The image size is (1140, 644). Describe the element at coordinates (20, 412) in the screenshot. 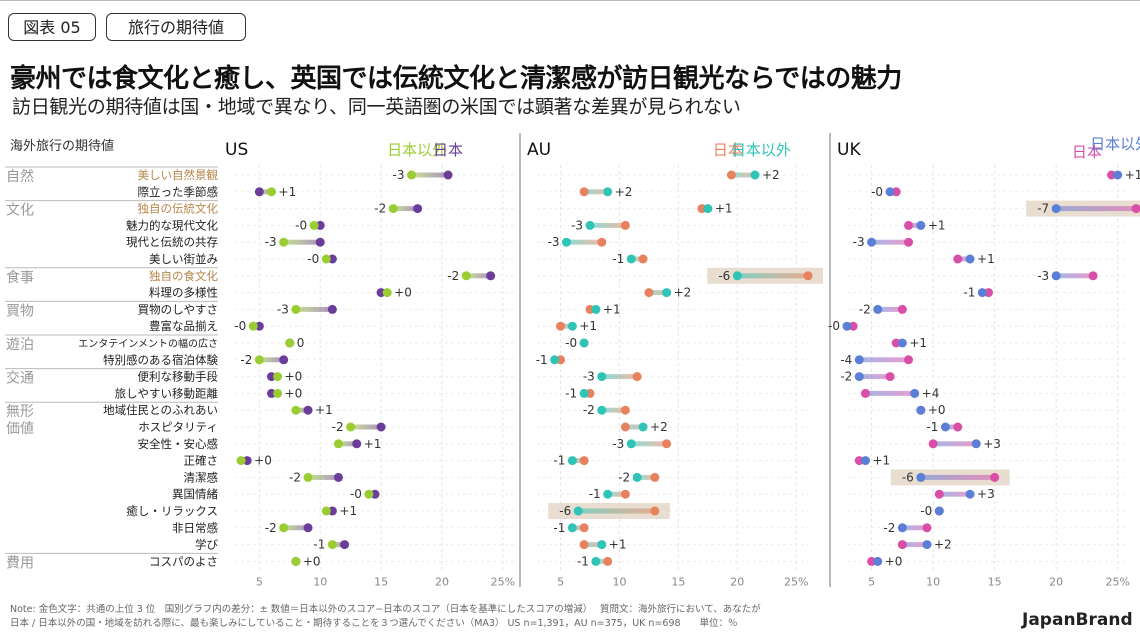

I see `group-label: 無形` at that location.